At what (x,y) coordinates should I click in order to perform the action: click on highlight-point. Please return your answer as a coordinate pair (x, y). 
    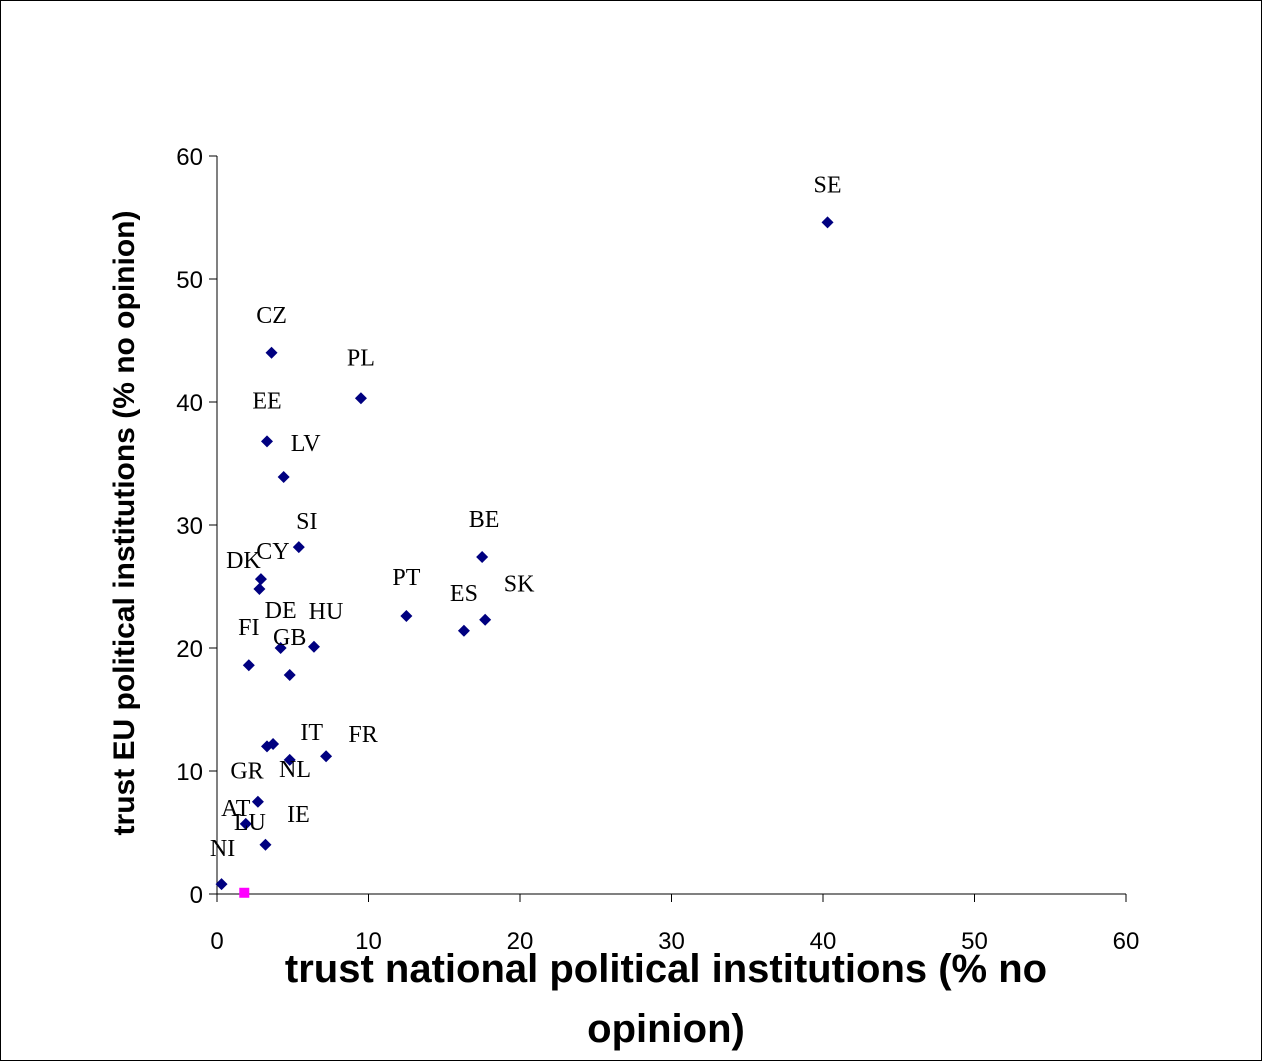
    Looking at the image, I should click on (244, 892).